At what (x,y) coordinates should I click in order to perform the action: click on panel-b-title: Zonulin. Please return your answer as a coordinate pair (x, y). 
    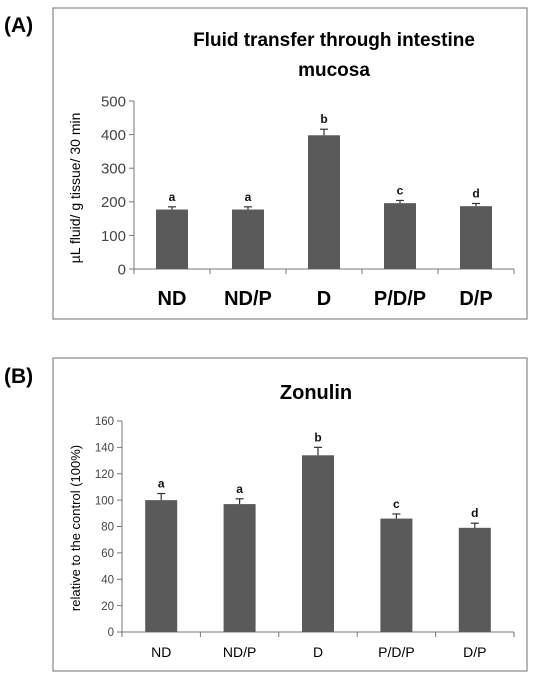
    Looking at the image, I should click on (316, 393).